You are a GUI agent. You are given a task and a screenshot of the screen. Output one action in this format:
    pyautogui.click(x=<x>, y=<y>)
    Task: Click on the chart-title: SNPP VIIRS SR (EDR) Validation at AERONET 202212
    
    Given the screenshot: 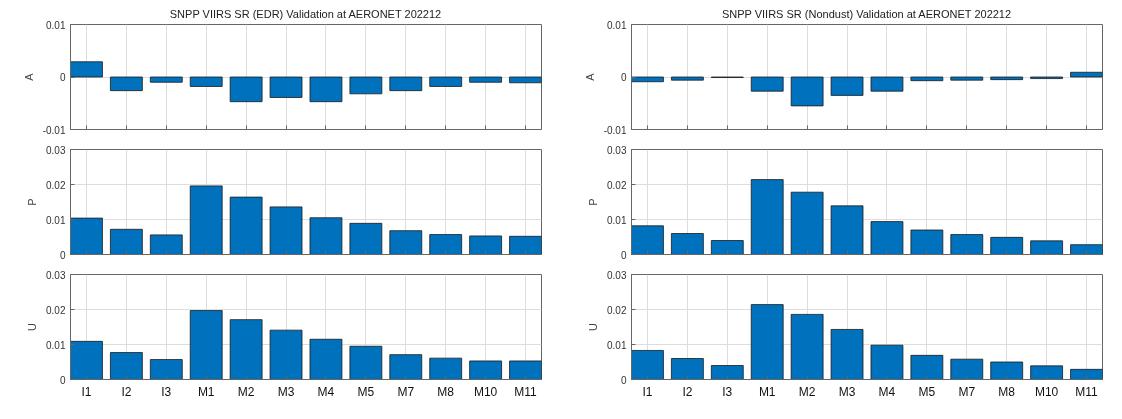 What is the action you would take?
    pyautogui.click(x=305, y=13)
    